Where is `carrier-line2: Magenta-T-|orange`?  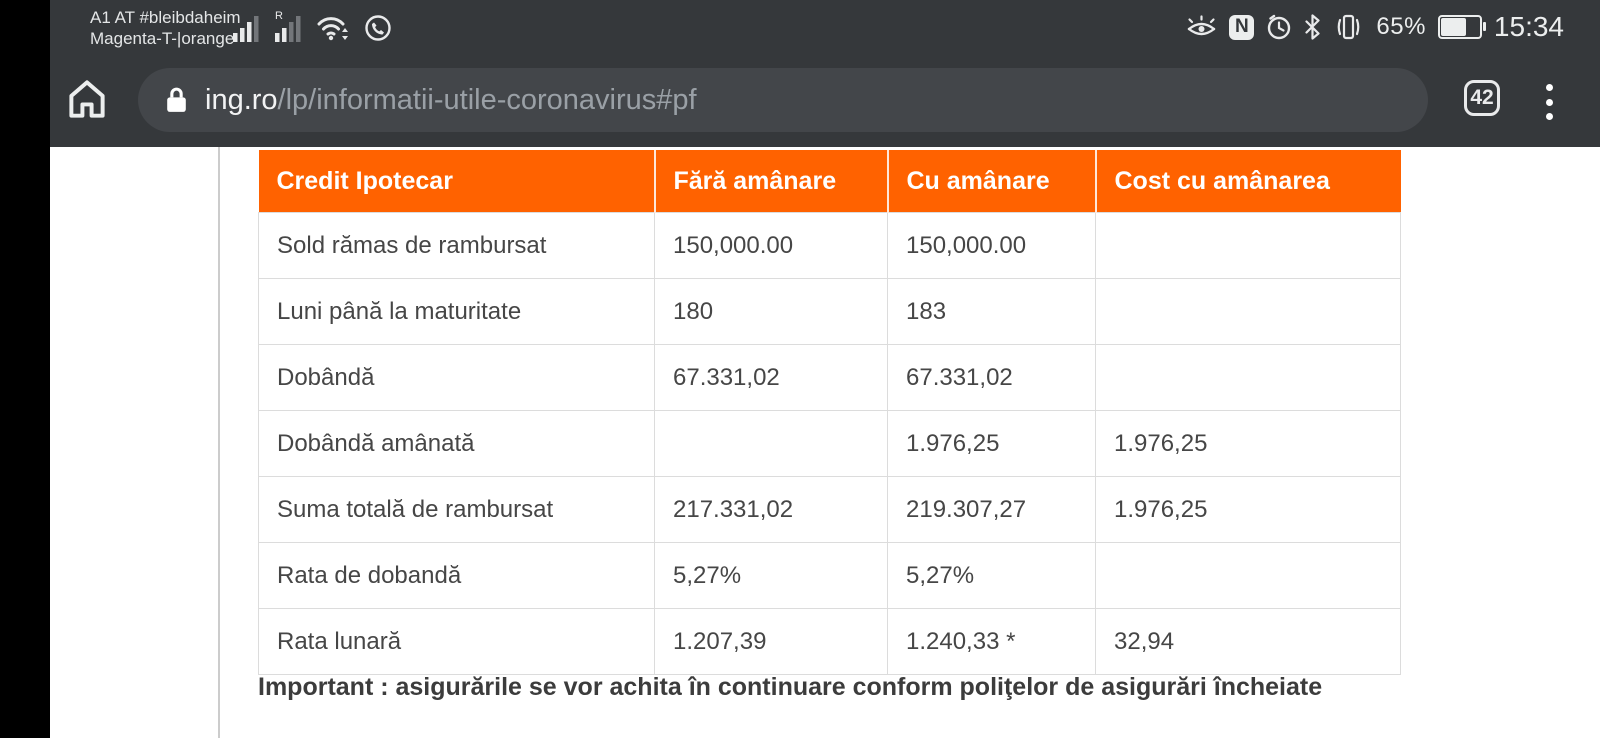
carrier-line2: Magenta-T-|orange is located at coordinates (162, 38).